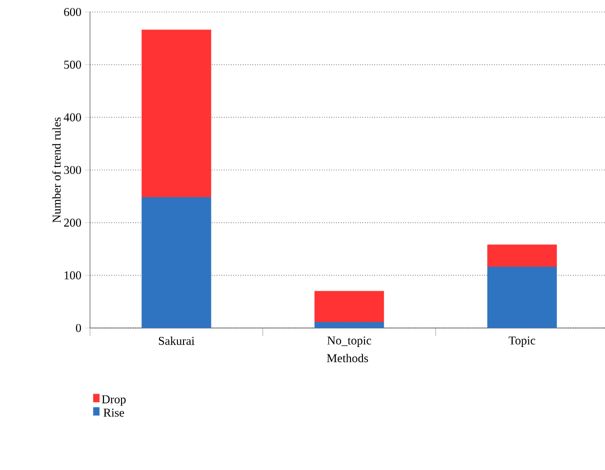 This screenshot has height=470, width=605. I want to click on y-tick-label: 400, so click(73, 117).